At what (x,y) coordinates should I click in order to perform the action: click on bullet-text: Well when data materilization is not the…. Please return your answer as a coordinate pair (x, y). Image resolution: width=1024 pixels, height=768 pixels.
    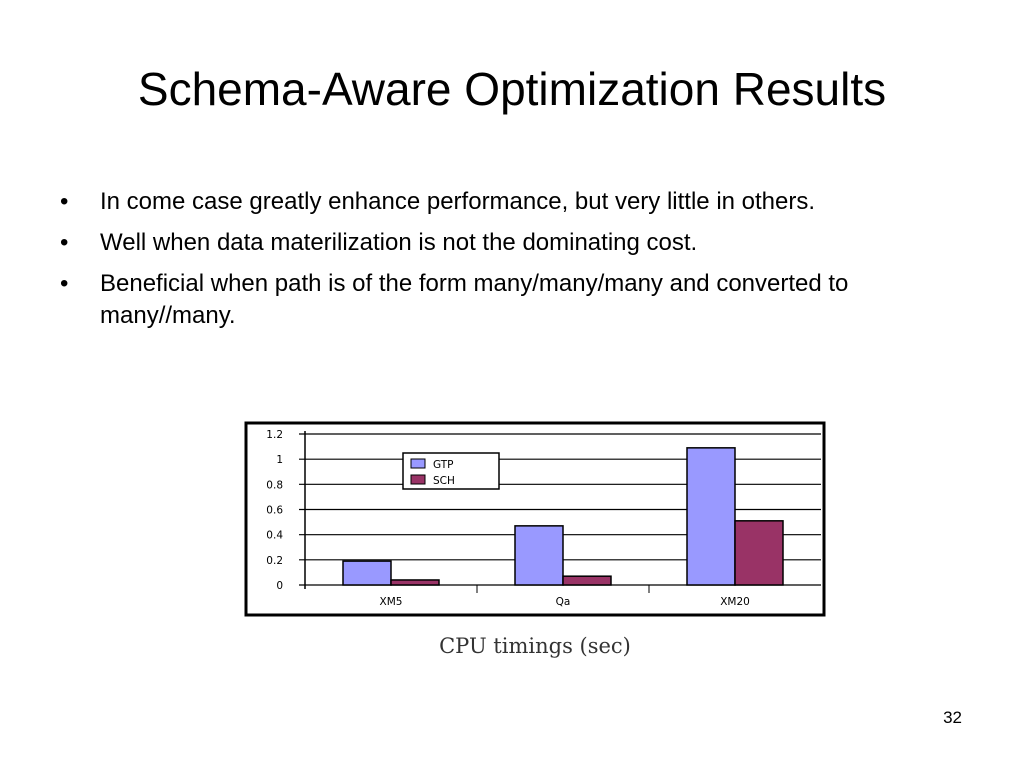
    Looking at the image, I should click on (399, 242).